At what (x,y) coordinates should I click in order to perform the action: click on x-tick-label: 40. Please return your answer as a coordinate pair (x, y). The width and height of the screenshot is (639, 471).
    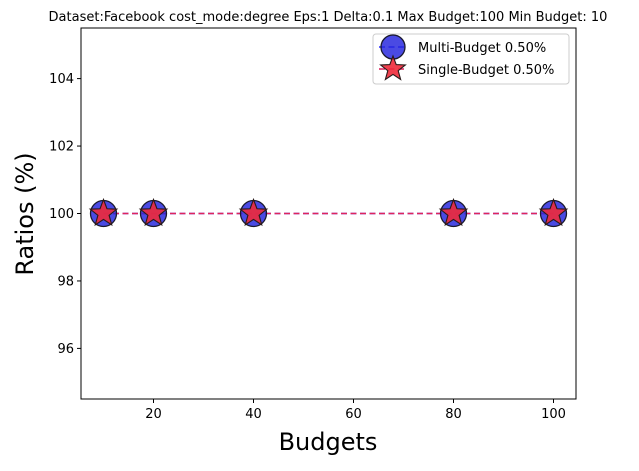
    Looking at the image, I should click on (253, 414).